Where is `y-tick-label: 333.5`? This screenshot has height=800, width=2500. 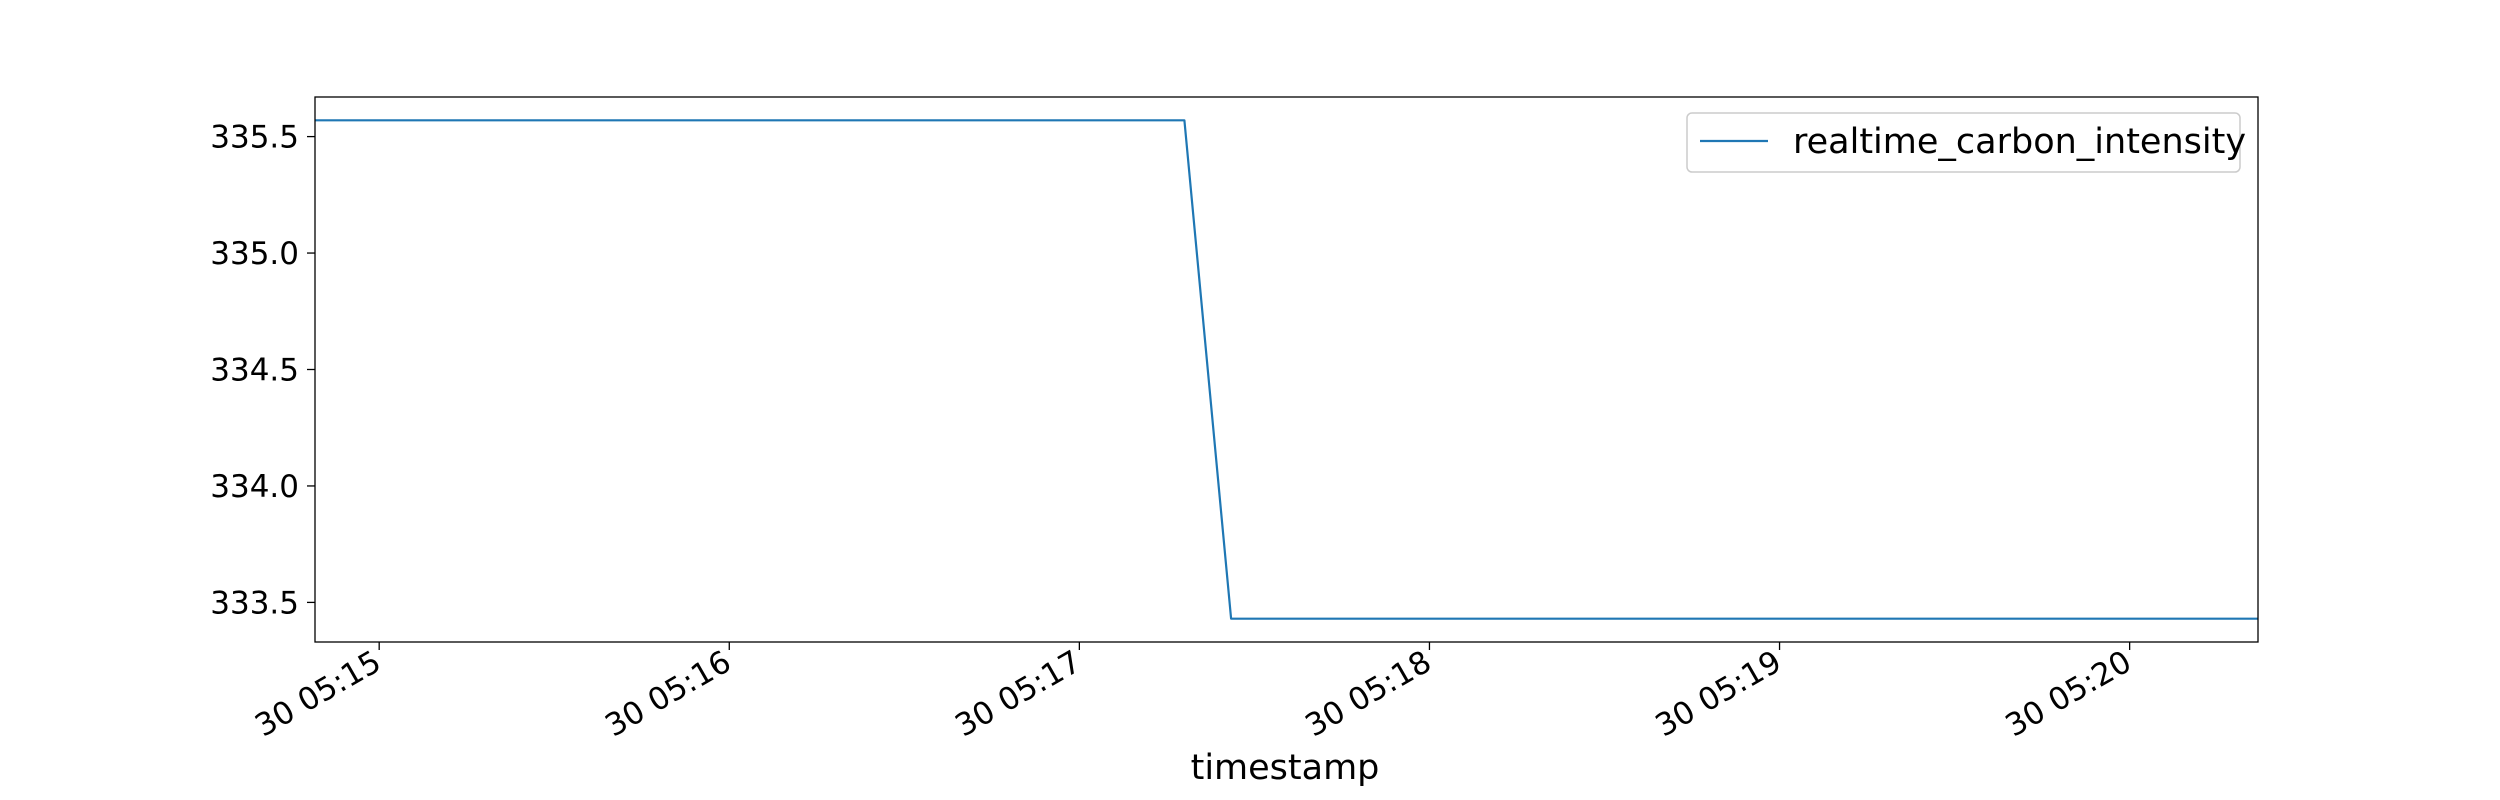
y-tick-label: 333.5 is located at coordinates (254, 603).